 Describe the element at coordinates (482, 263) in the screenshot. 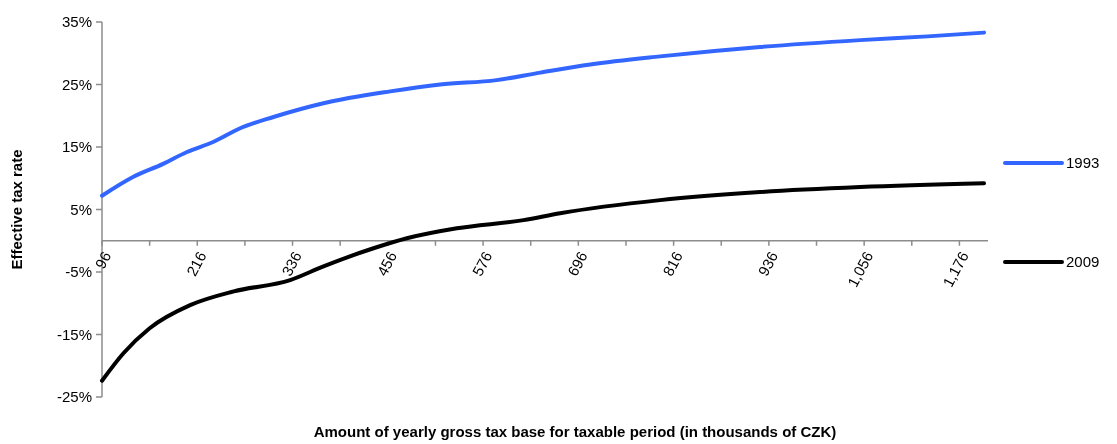

I see `x-tick-label: 576` at that location.